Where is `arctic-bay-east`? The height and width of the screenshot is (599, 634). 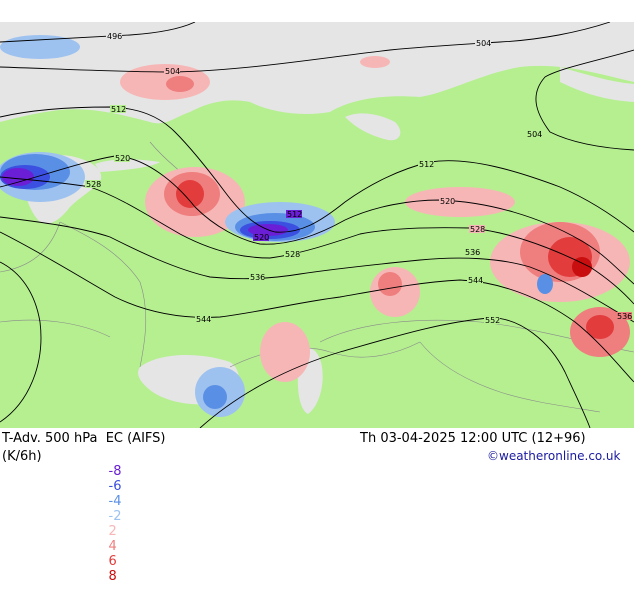 arctic-bay-east is located at coordinates (597, 84).